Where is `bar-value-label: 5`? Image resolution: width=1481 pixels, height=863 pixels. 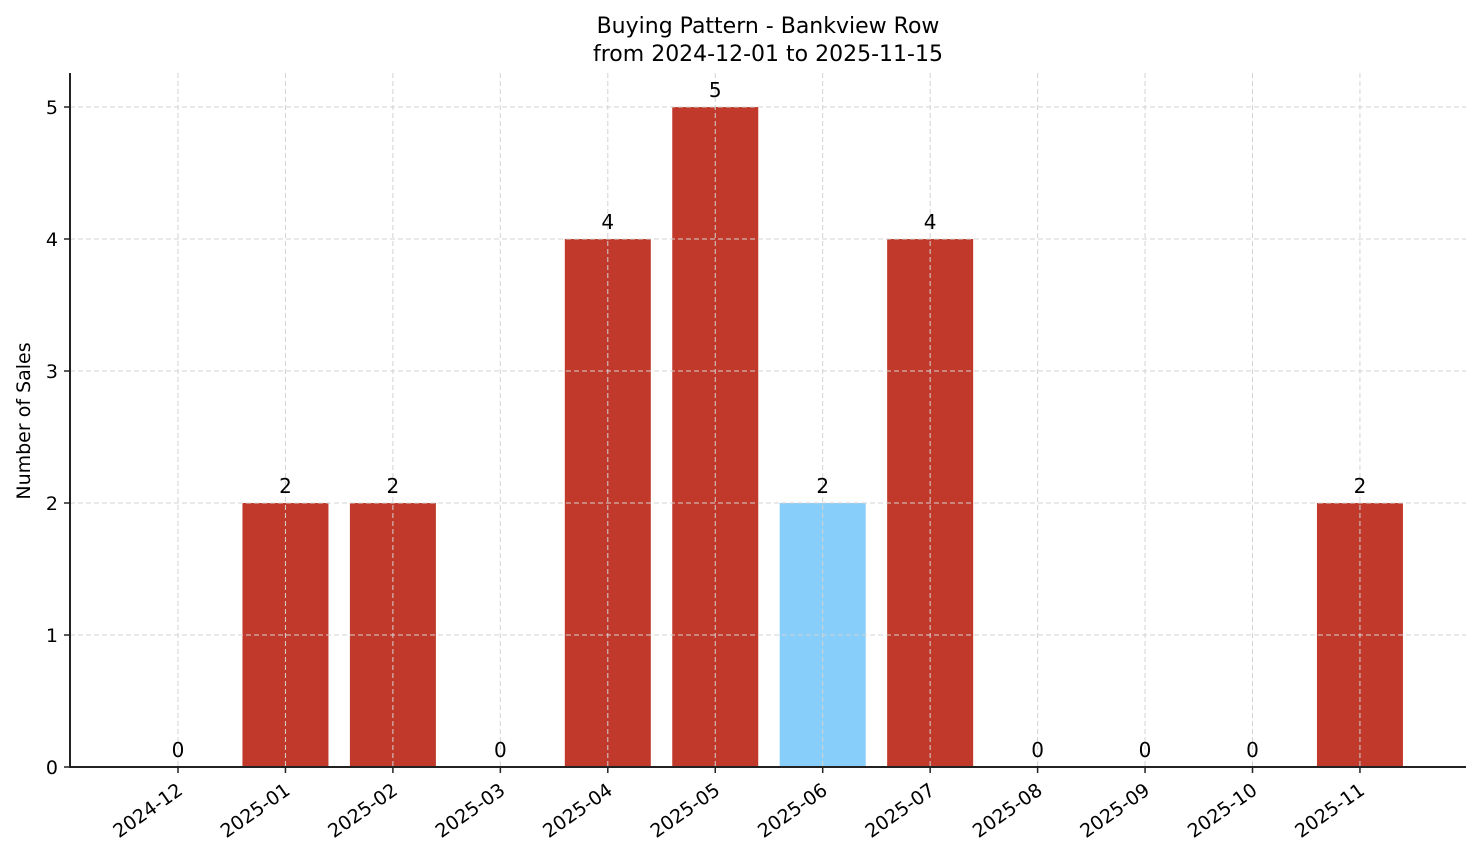
bar-value-label: 5 is located at coordinates (715, 90).